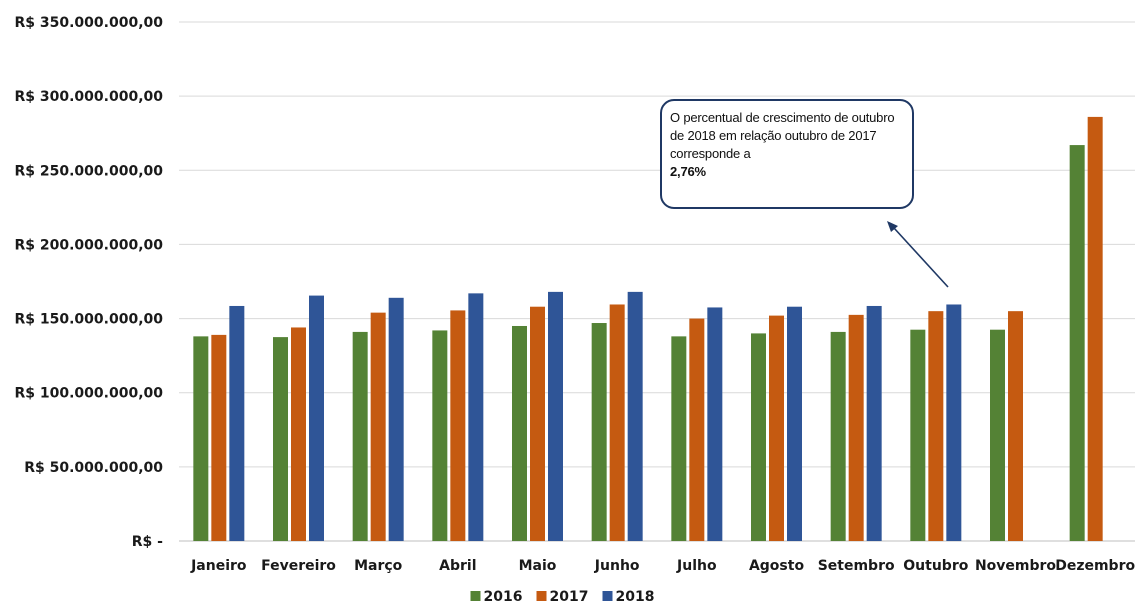 Image resolution: width=1139 pixels, height=605 pixels. What do you see at coordinates (696, 566) in the screenshot?
I see `x-tick-label: Julho` at bounding box center [696, 566].